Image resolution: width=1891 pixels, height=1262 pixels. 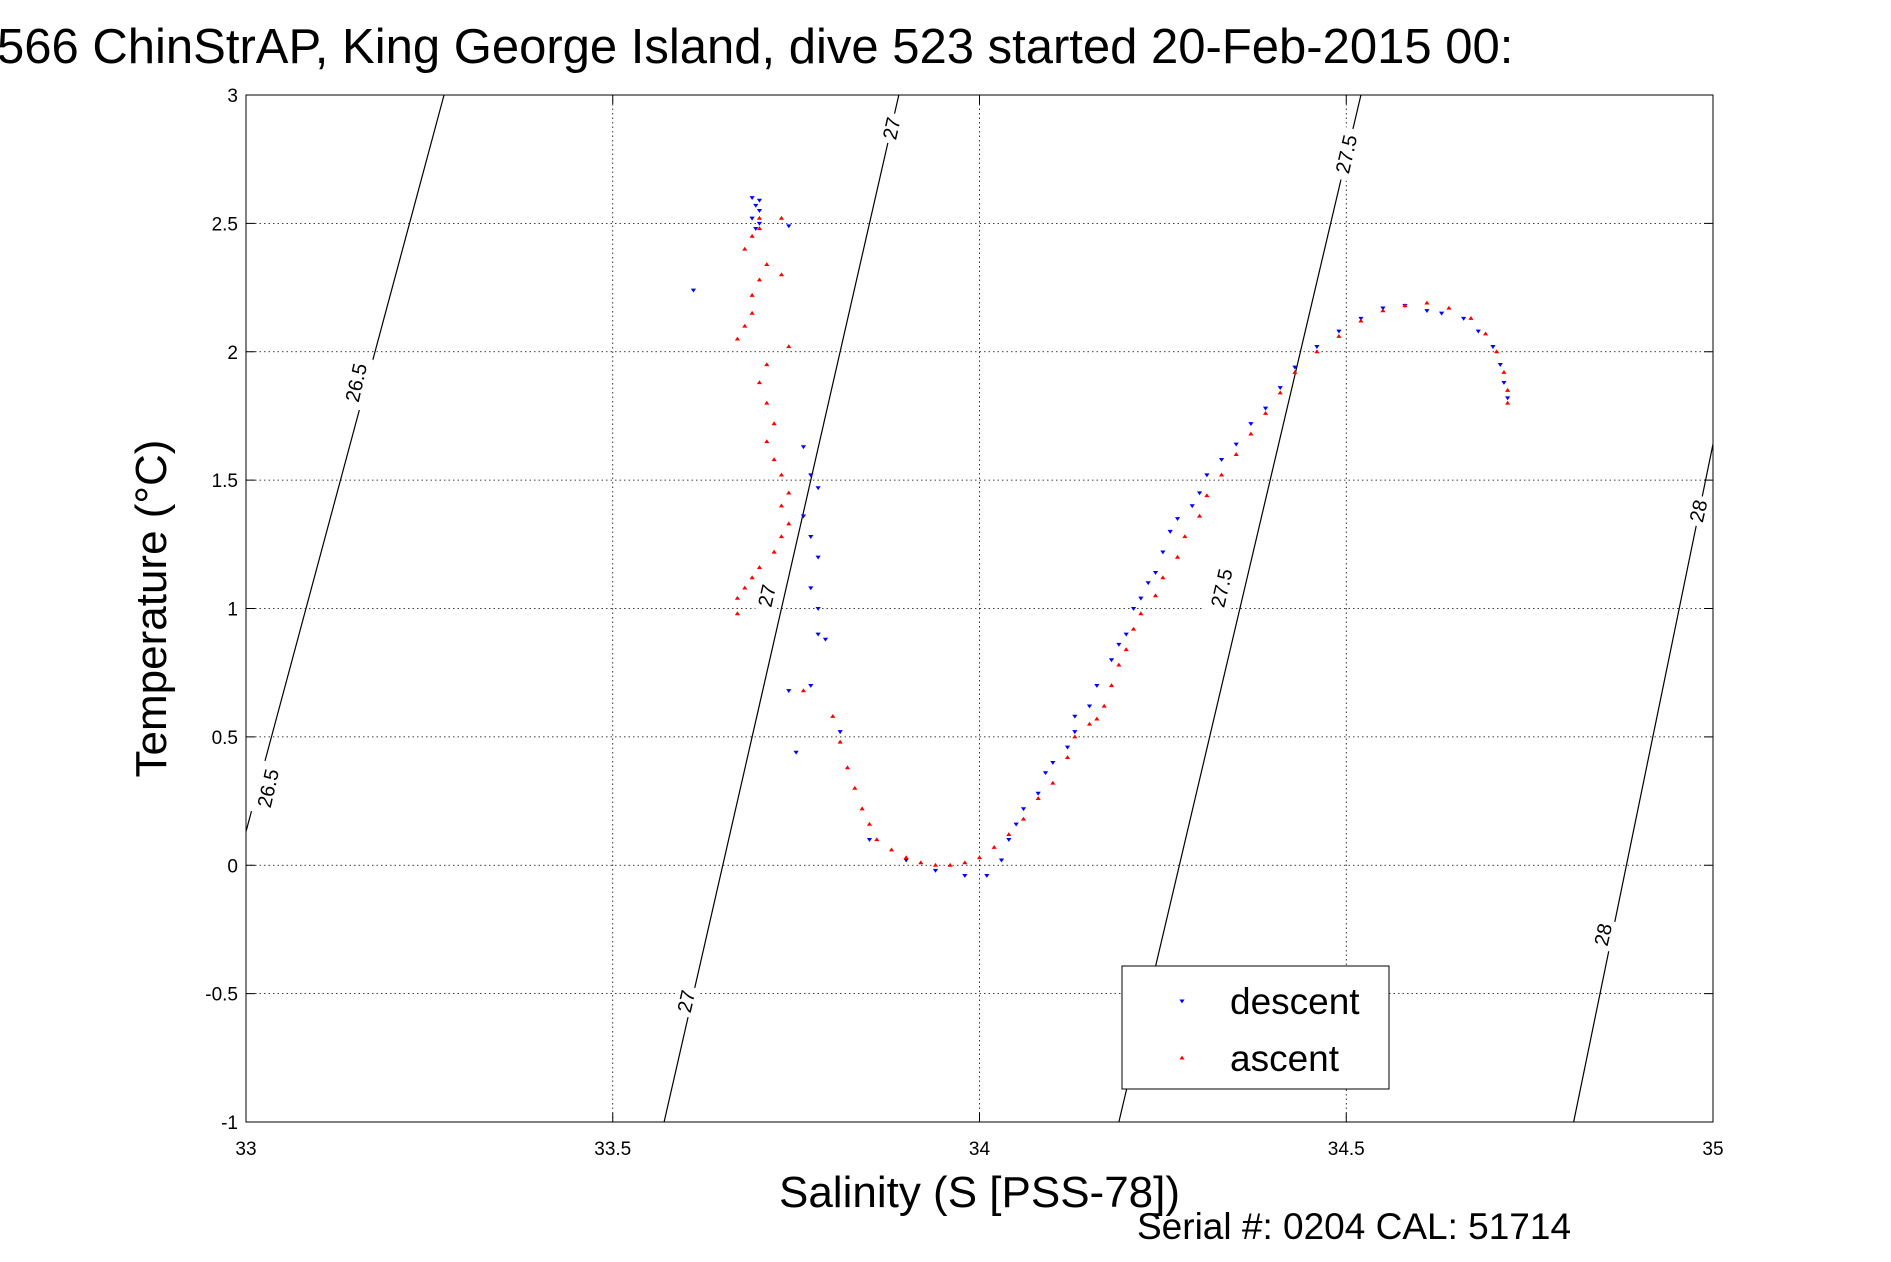 What do you see at coordinates (225, 481) in the screenshot?
I see `y-tick-label: 1.5` at bounding box center [225, 481].